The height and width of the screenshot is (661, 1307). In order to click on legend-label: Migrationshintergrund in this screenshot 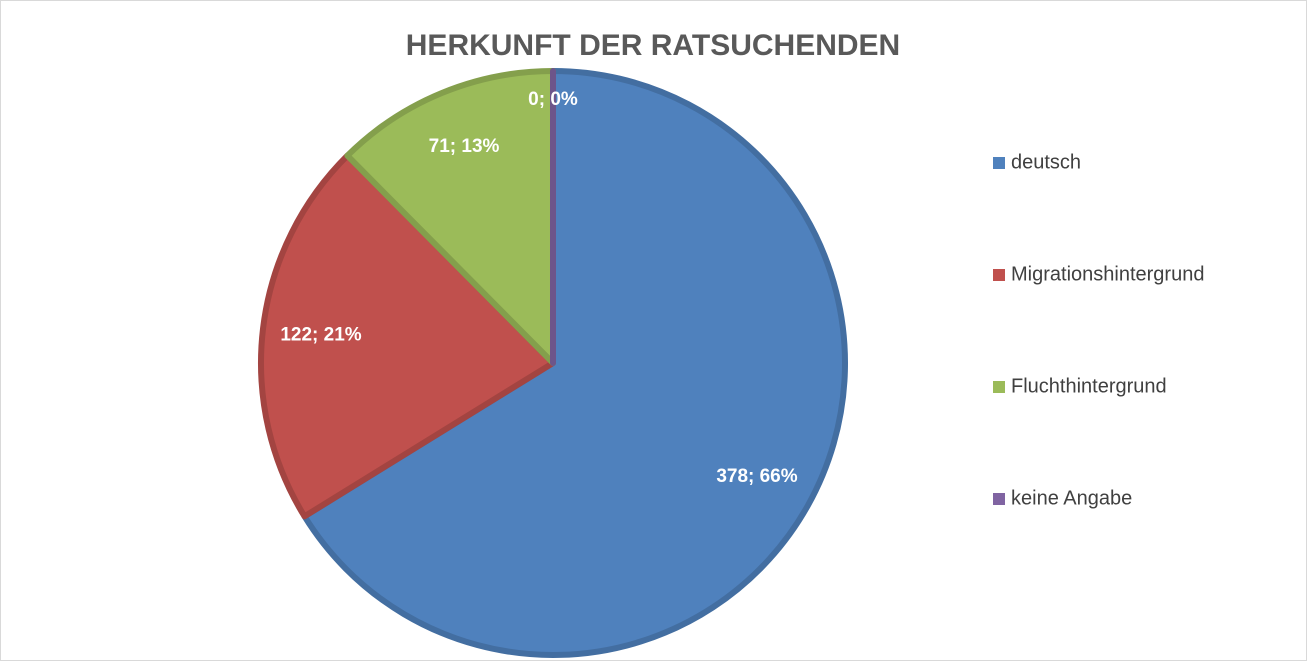, I will do `click(1107, 274)`.